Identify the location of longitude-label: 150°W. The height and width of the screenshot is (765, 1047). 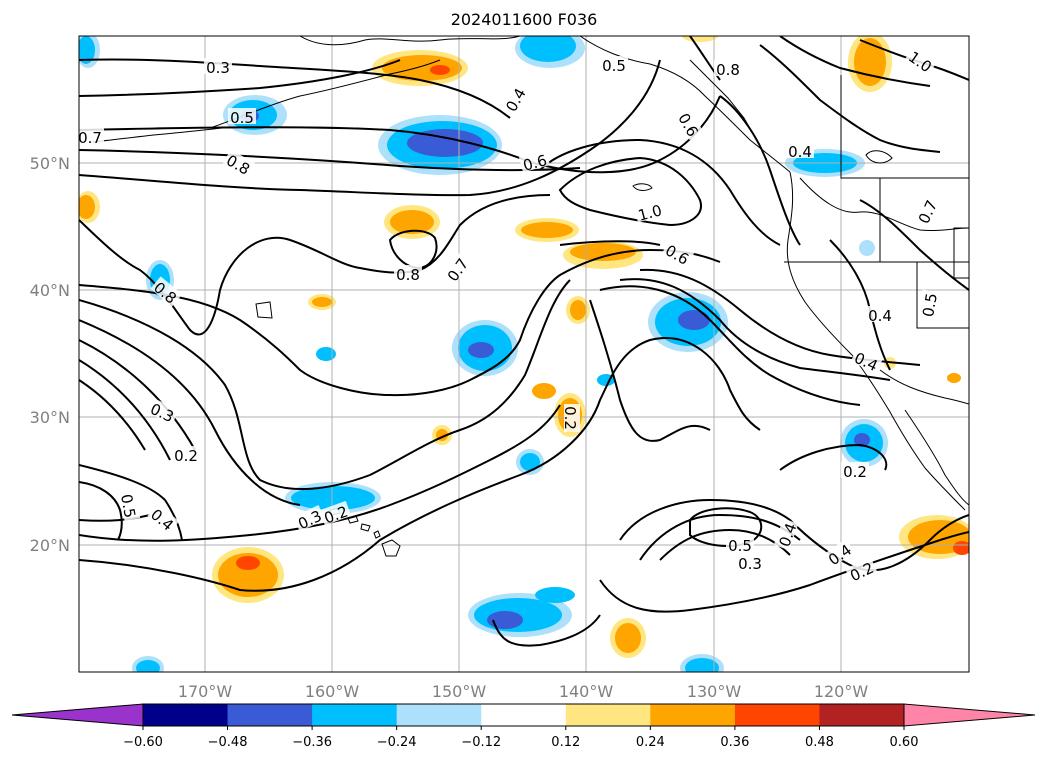
(459, 691).